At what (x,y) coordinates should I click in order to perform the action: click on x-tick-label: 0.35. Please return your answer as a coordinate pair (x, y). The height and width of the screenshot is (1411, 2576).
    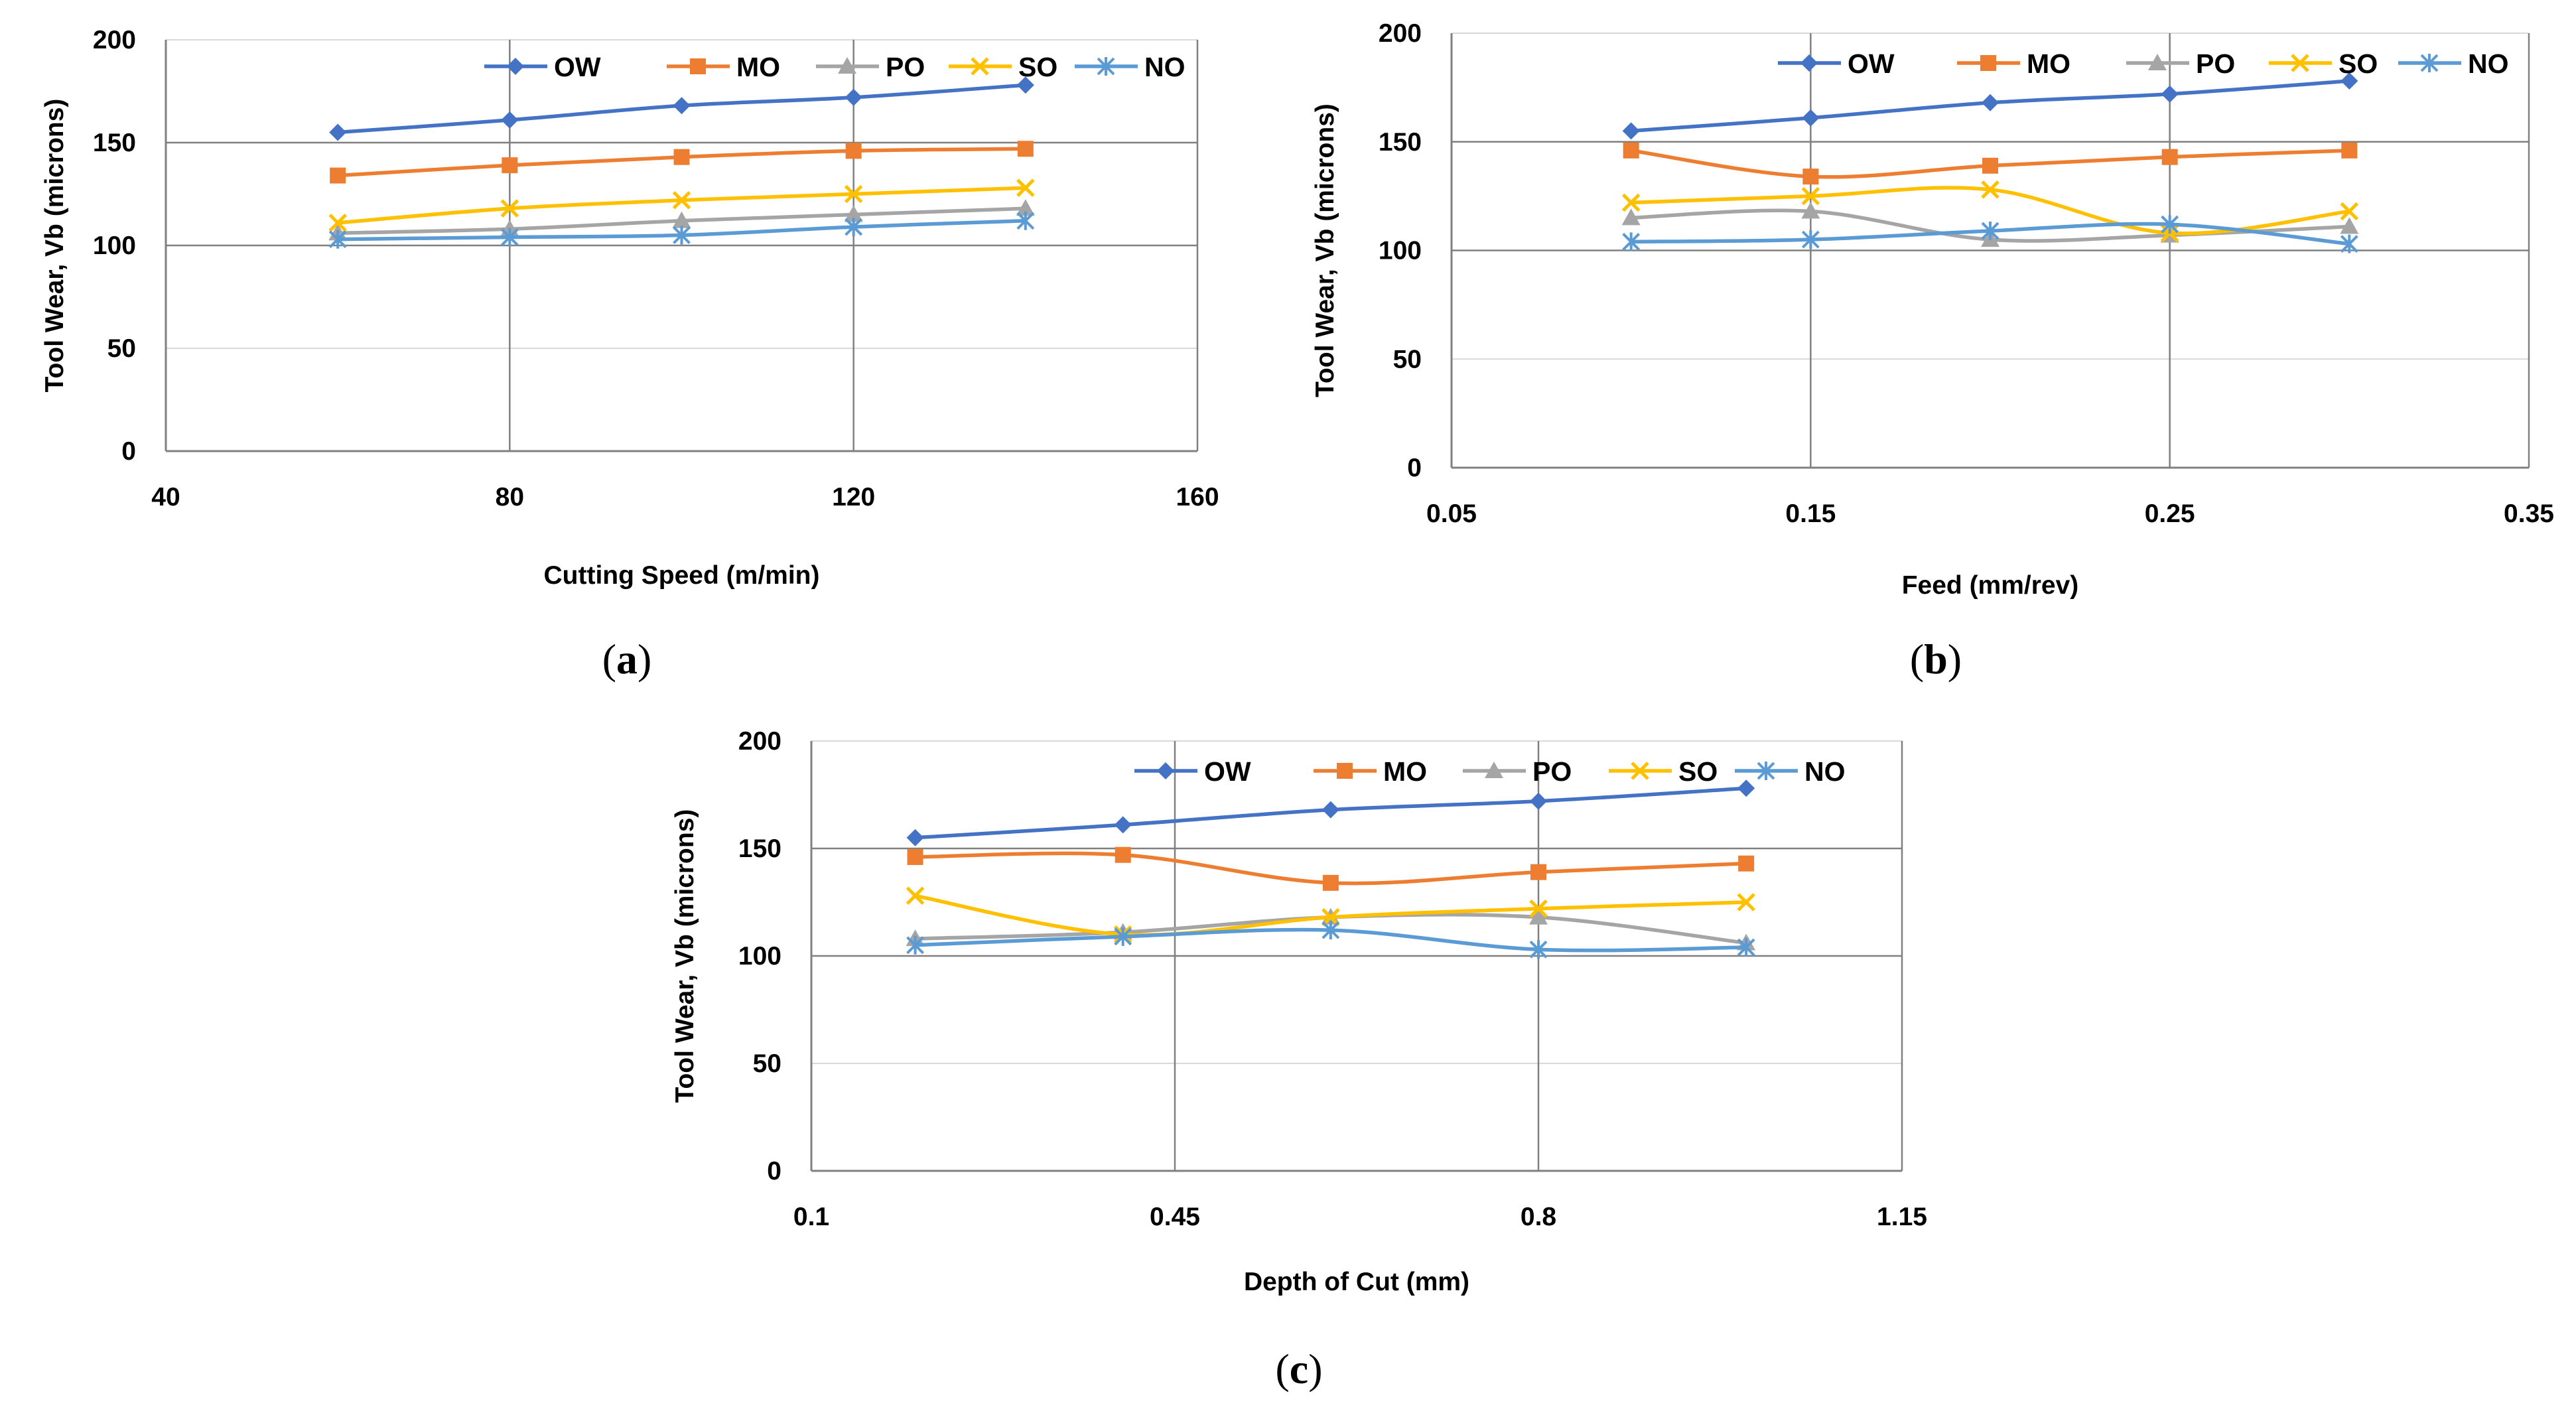
    Looking at the image, I should click on (2529, 514).